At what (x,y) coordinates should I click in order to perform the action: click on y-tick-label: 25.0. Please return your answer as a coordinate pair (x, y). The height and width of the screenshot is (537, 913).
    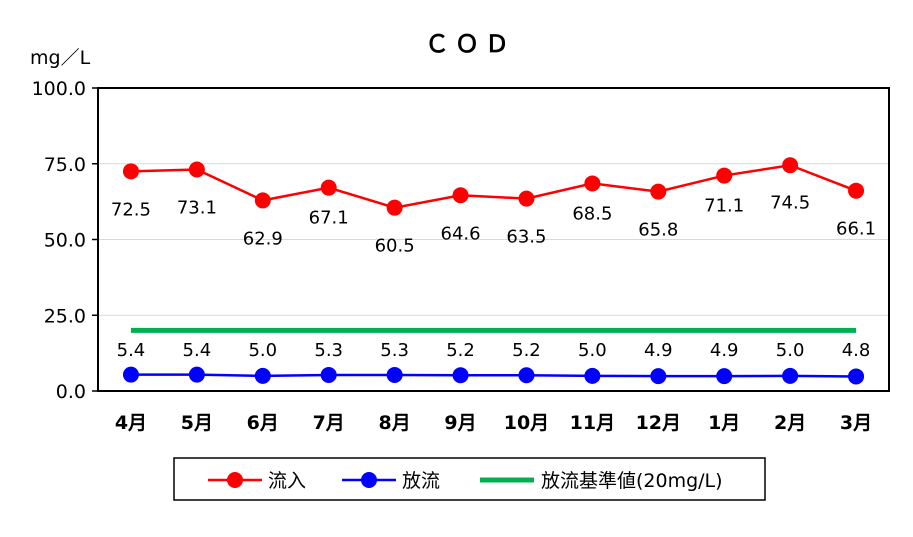
    Looking at the image, I should click on (65, 316).